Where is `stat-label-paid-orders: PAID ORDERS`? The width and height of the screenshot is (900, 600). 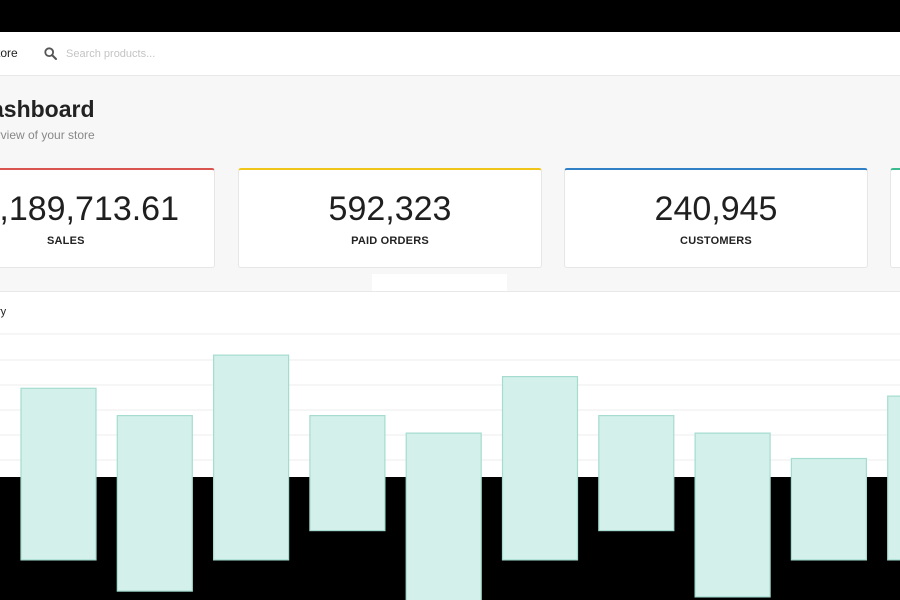
stat-label-paid-orders: PAID ORDERS is located at coordinates (390, 241).